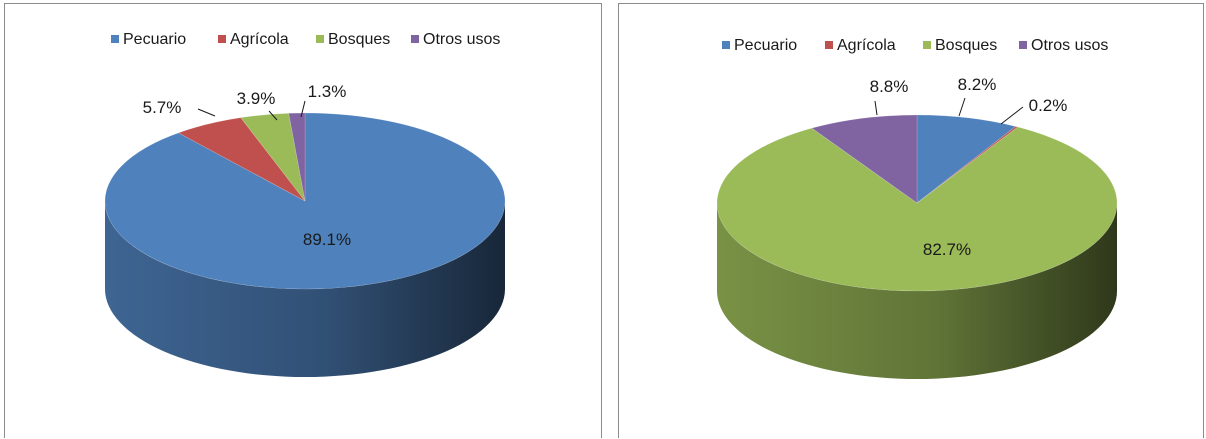 The height and width of the screenshot is (439, 1206). What do you see at coordinates (1048, 105) in the screenshot?
I see `data-label: 0.2%` at bounding box center [1048, 105].